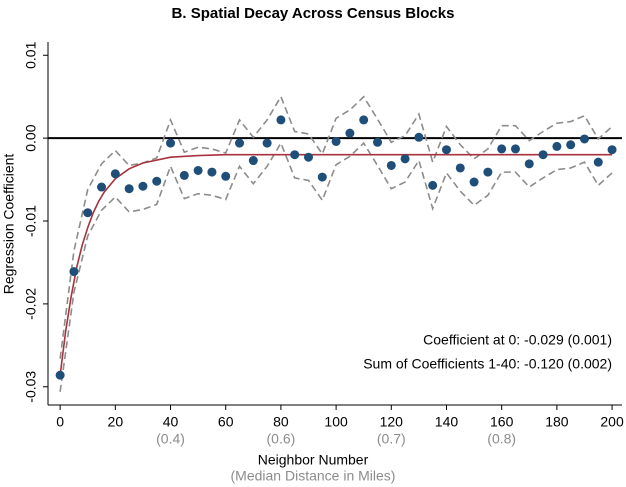  What do you see at coordinates (391, 439) in the screenshot?
I see `secondary-x-tick-label: (0.7)` at bounding box center [391, 439].